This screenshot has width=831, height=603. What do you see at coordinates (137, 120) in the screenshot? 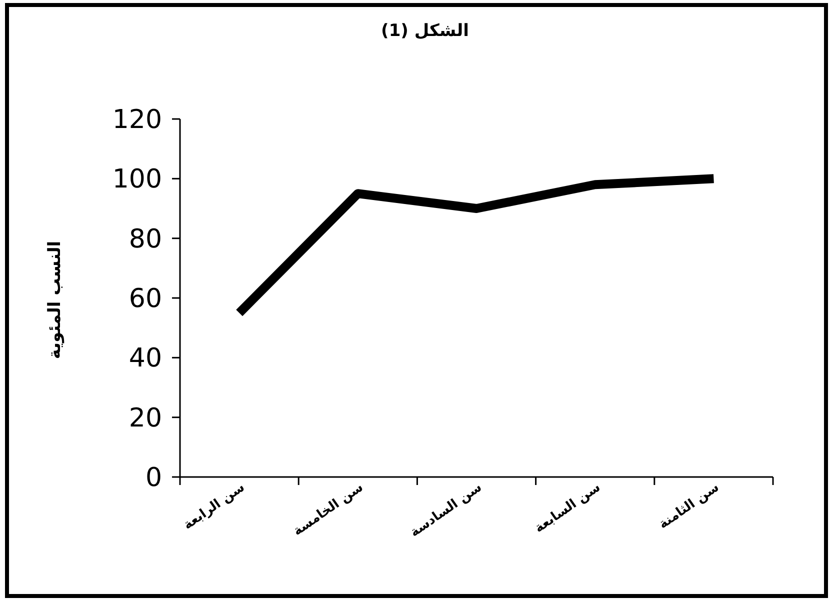
I see `y-tick-label: 120` at bounding box center [137, 120].